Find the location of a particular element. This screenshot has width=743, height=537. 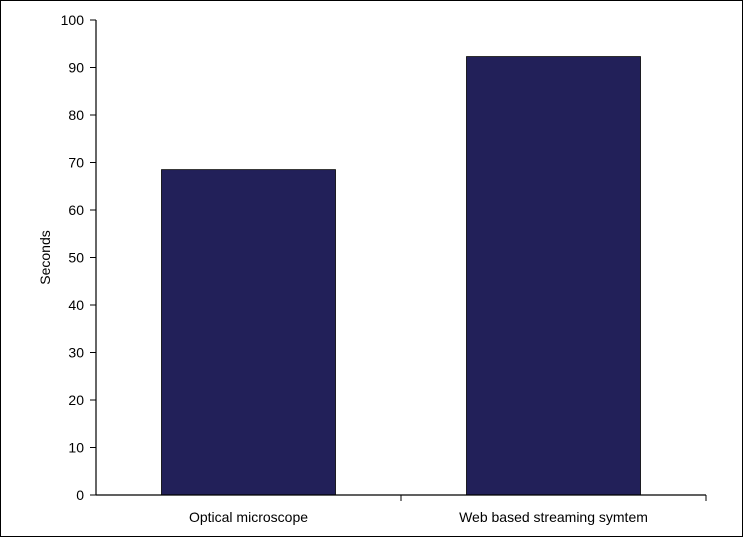

y-tick-label: 30 is located at coordinates (76, 353).